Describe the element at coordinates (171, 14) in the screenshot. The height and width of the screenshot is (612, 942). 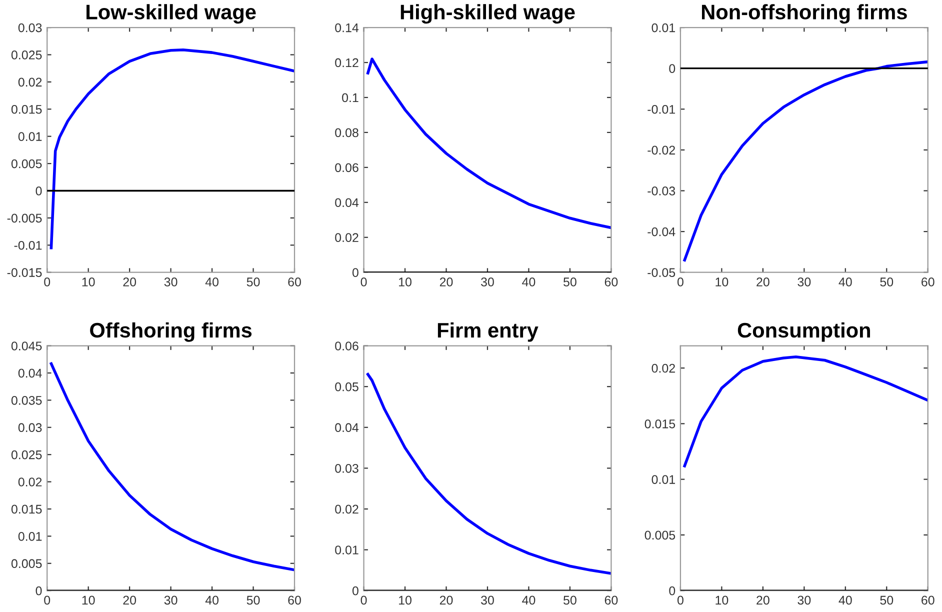
I see `chart-title: Low-skilled wage` at that location.